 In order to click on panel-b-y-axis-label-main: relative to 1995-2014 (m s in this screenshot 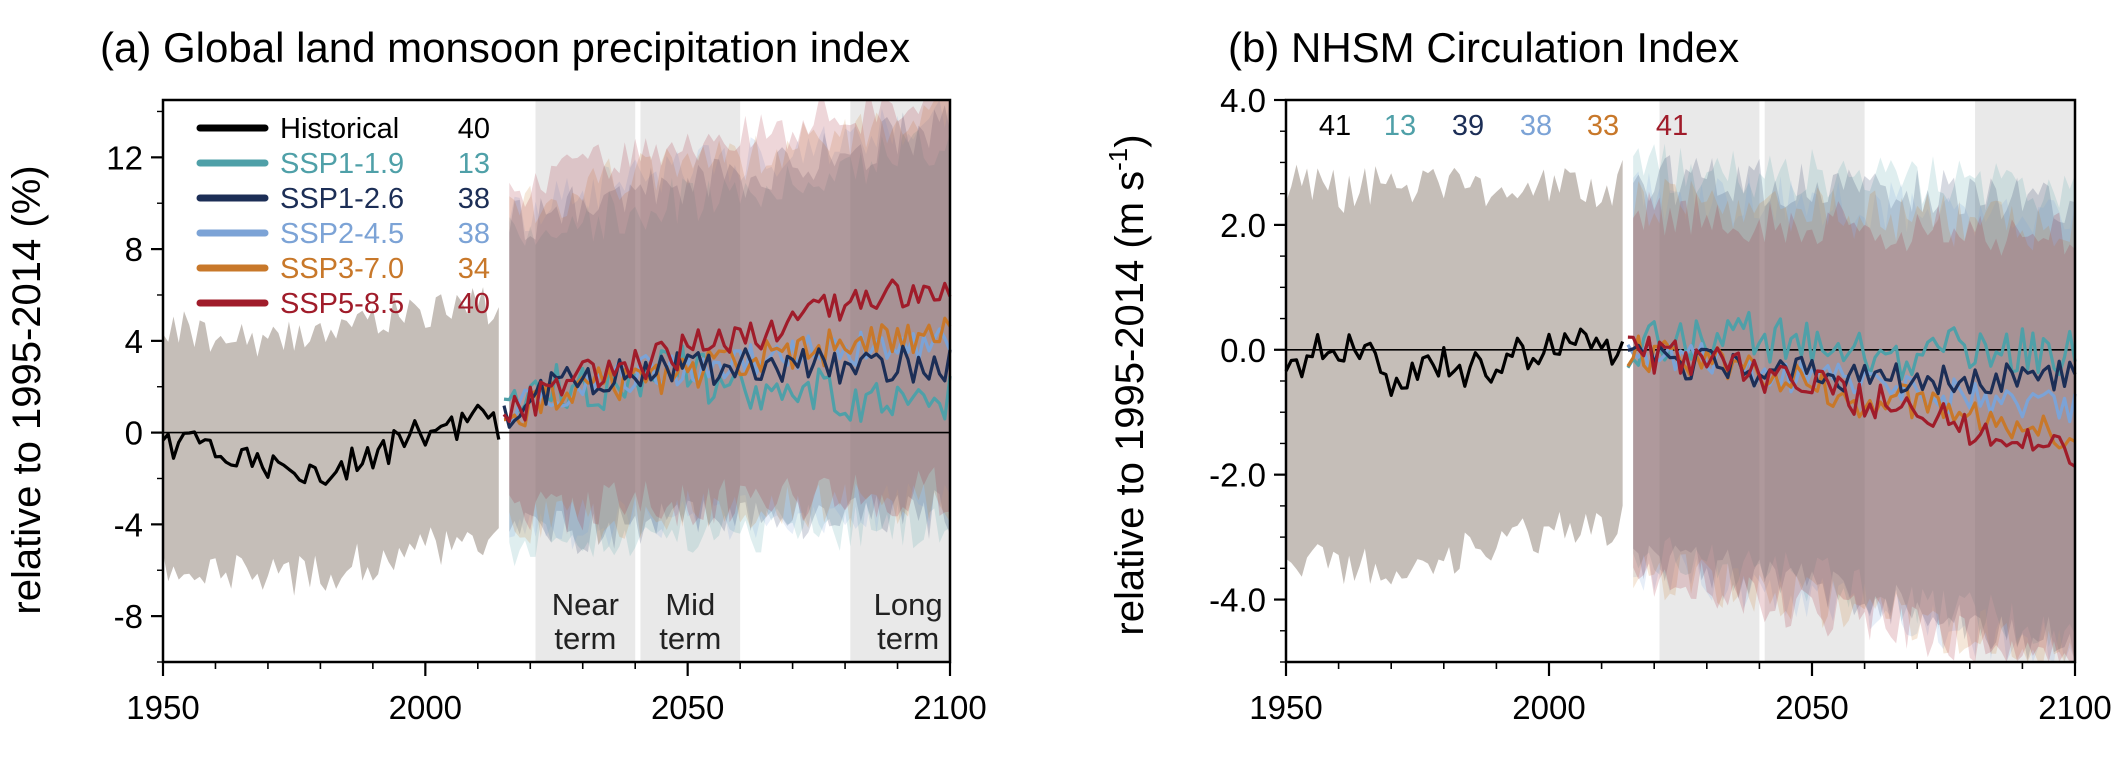, I will do `click(1130, 403)`.